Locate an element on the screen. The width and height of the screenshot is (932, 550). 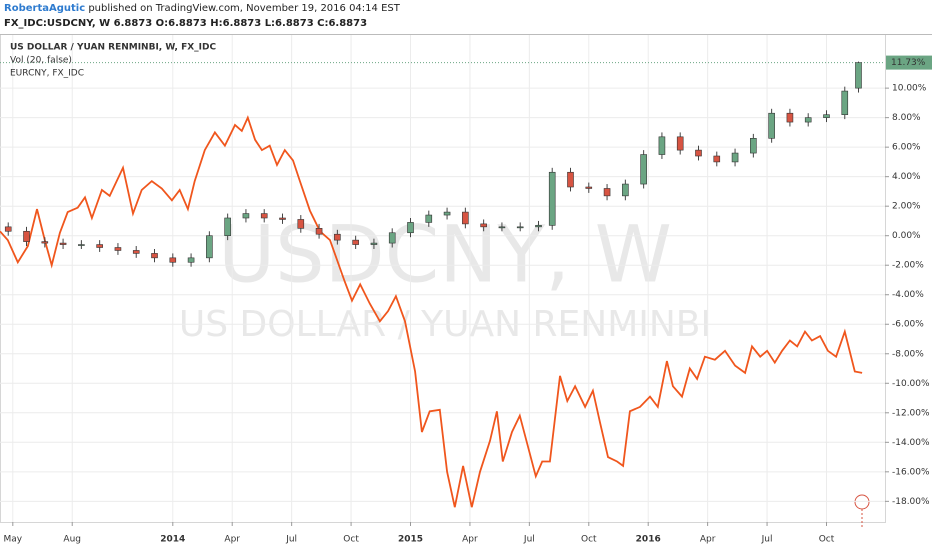
watermark: USDCNY, W is located at coordinates (445, 255).